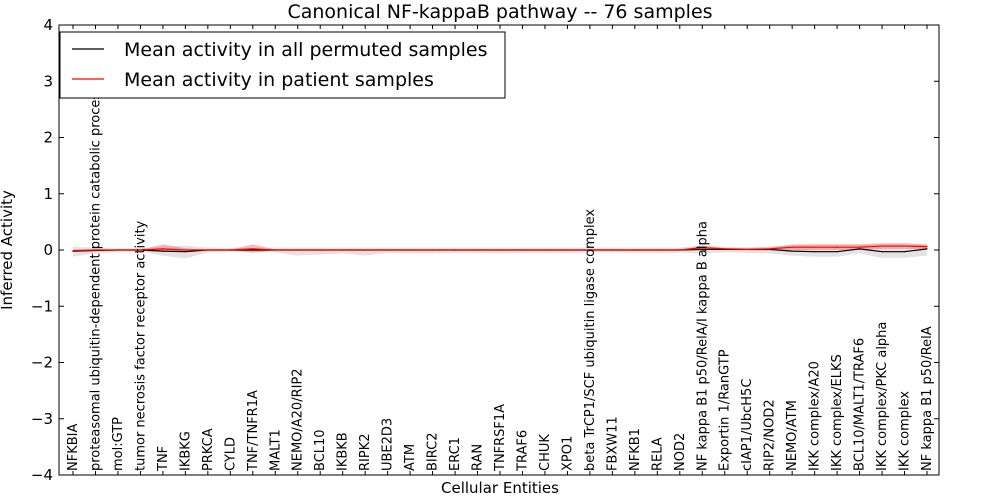  Describe the element at coordinates (279, 80) in the screenshot. I see `legend-label-patient: Mean activity in patient samples` at that location.